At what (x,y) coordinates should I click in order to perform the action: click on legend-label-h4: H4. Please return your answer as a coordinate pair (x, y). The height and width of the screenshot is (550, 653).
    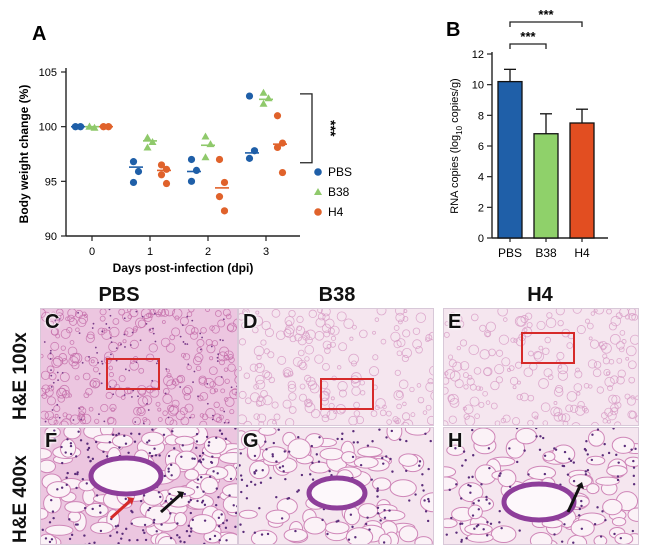
    Looking at the image, I should click on (336, 212).